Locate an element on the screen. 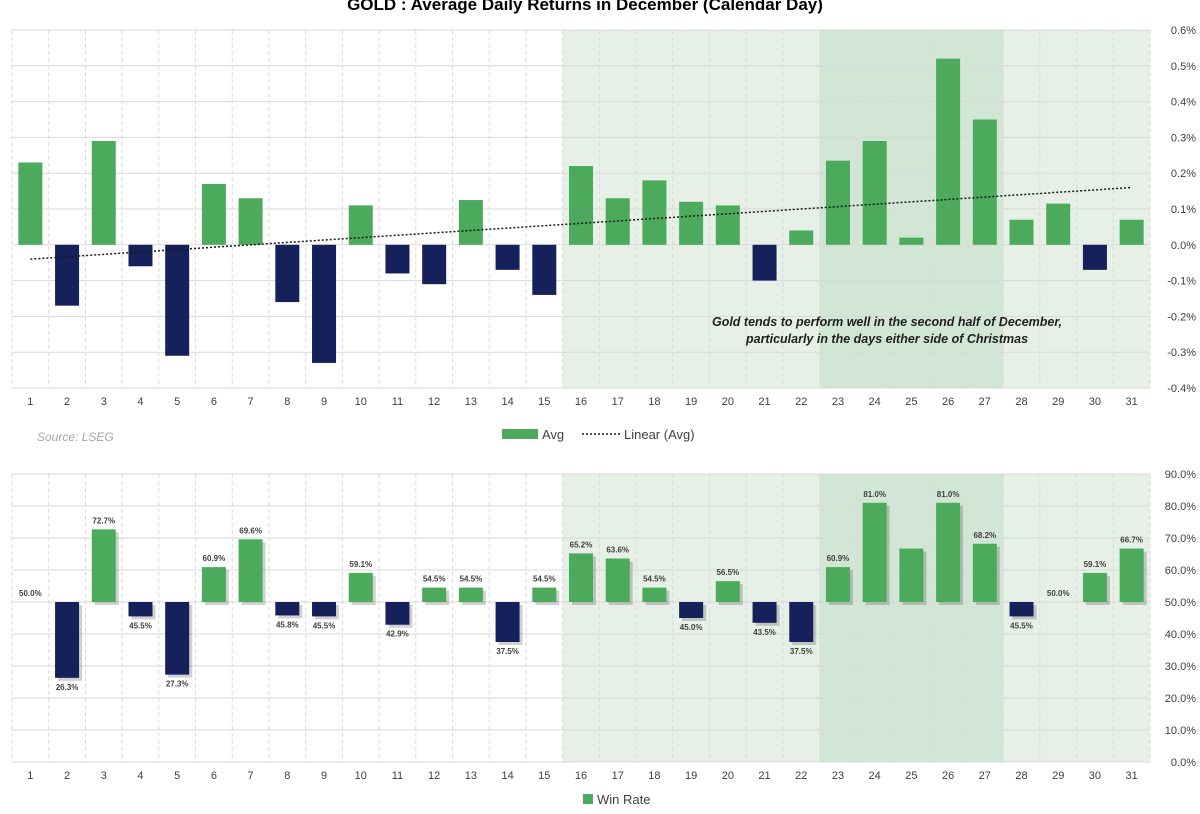 The width and height of the screenshot is (1200, 814). data-label: 56.5% is located at coordinates (727, 572).